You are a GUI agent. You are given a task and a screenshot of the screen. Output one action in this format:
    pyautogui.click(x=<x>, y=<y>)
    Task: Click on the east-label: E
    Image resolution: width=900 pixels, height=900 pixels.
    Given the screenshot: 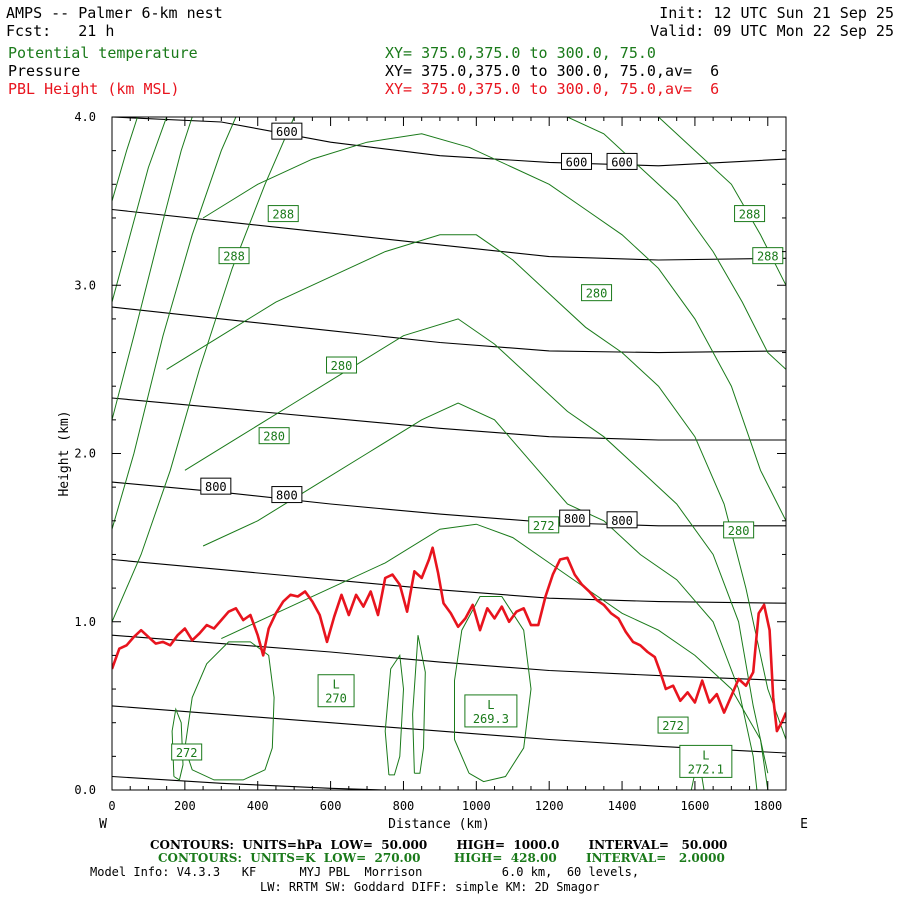 What is the action you would take?
    pyautogui.click(x=804, y=824)
    